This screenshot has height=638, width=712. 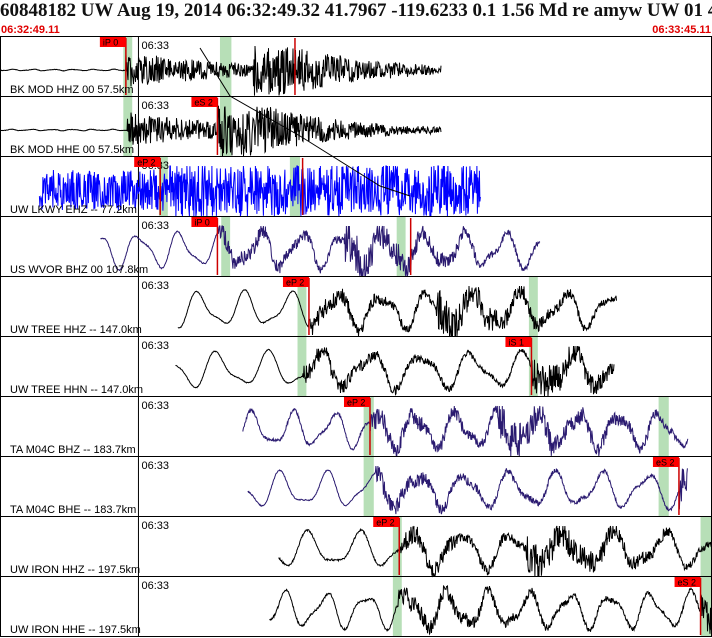 I want to click on channel-label: UW IRON HHZ -- 197.5km, so click(x=75, y=570).